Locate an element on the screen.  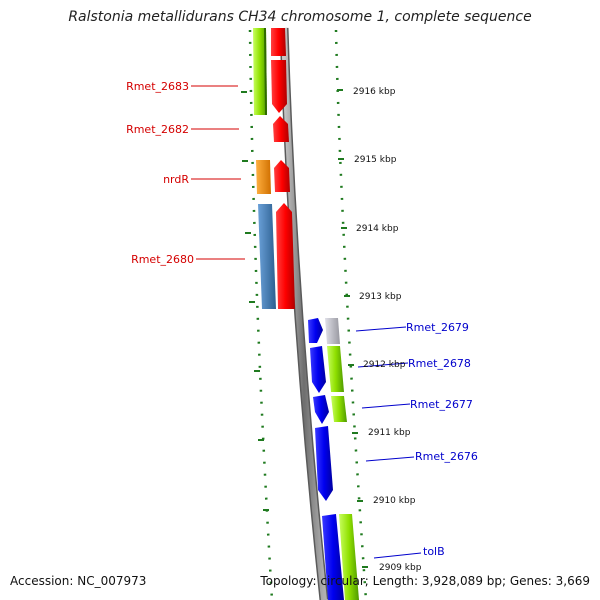
scale-label: 2910 kbp is located at coordinates (394, 501).